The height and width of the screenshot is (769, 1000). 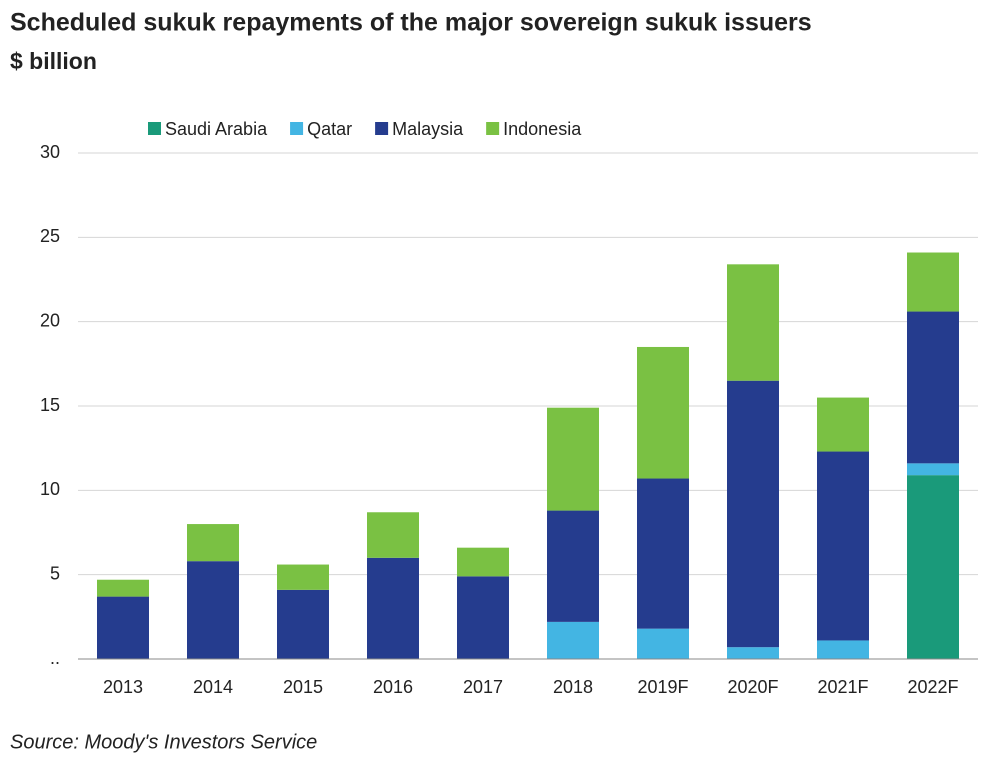 What do you see at coordinates (573, 687) in the screenshot?
I see `x-tick-label: 2018` at bounding box center [573, 687].